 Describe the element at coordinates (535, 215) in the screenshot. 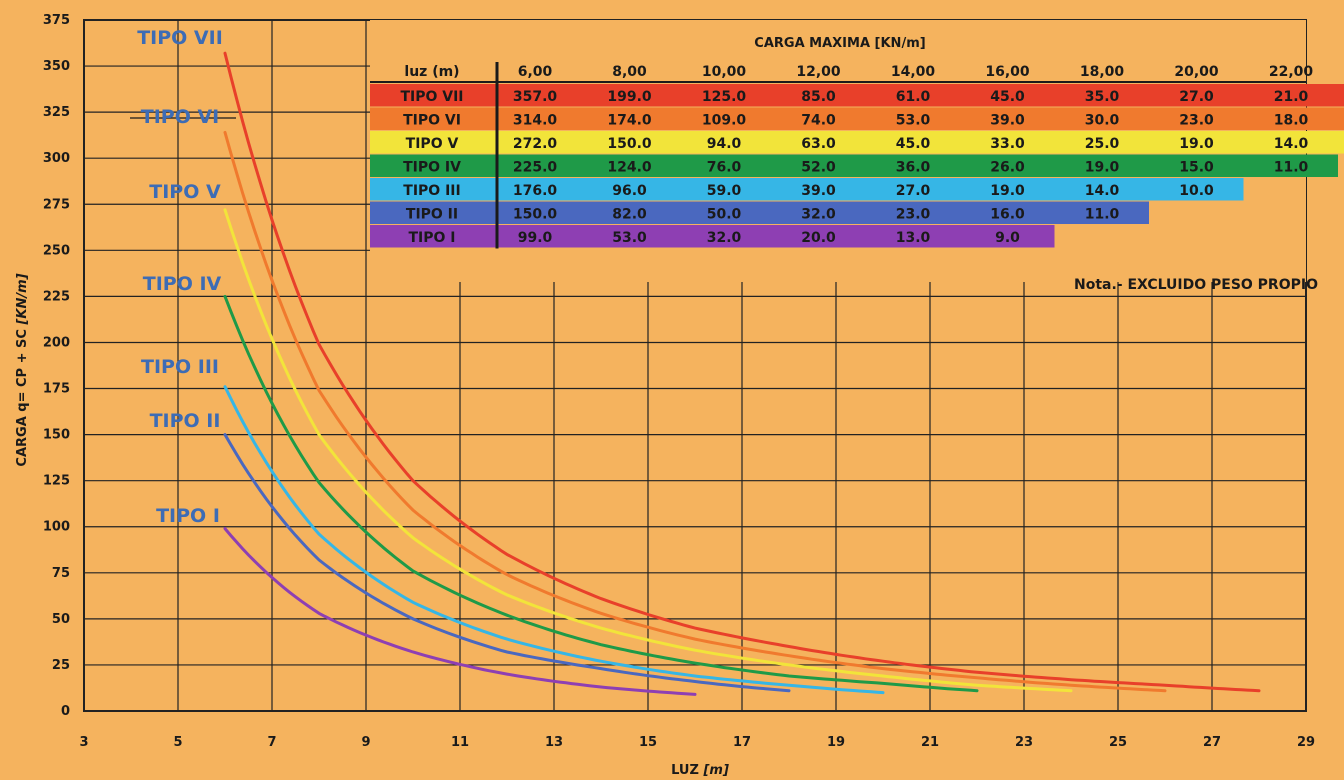

I see `table-cell: 150.0` at that location.